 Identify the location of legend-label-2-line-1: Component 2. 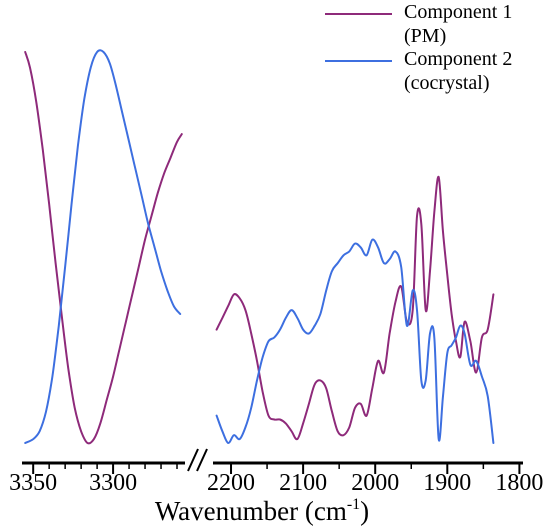
(458, 59).